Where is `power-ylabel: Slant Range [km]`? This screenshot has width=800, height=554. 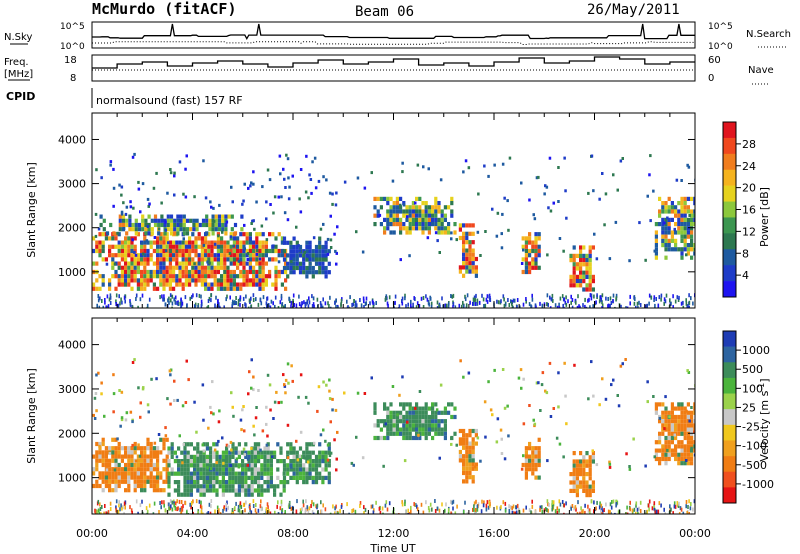
power-ylabel: Slant Range [km] is located at coordinates (31, 210).